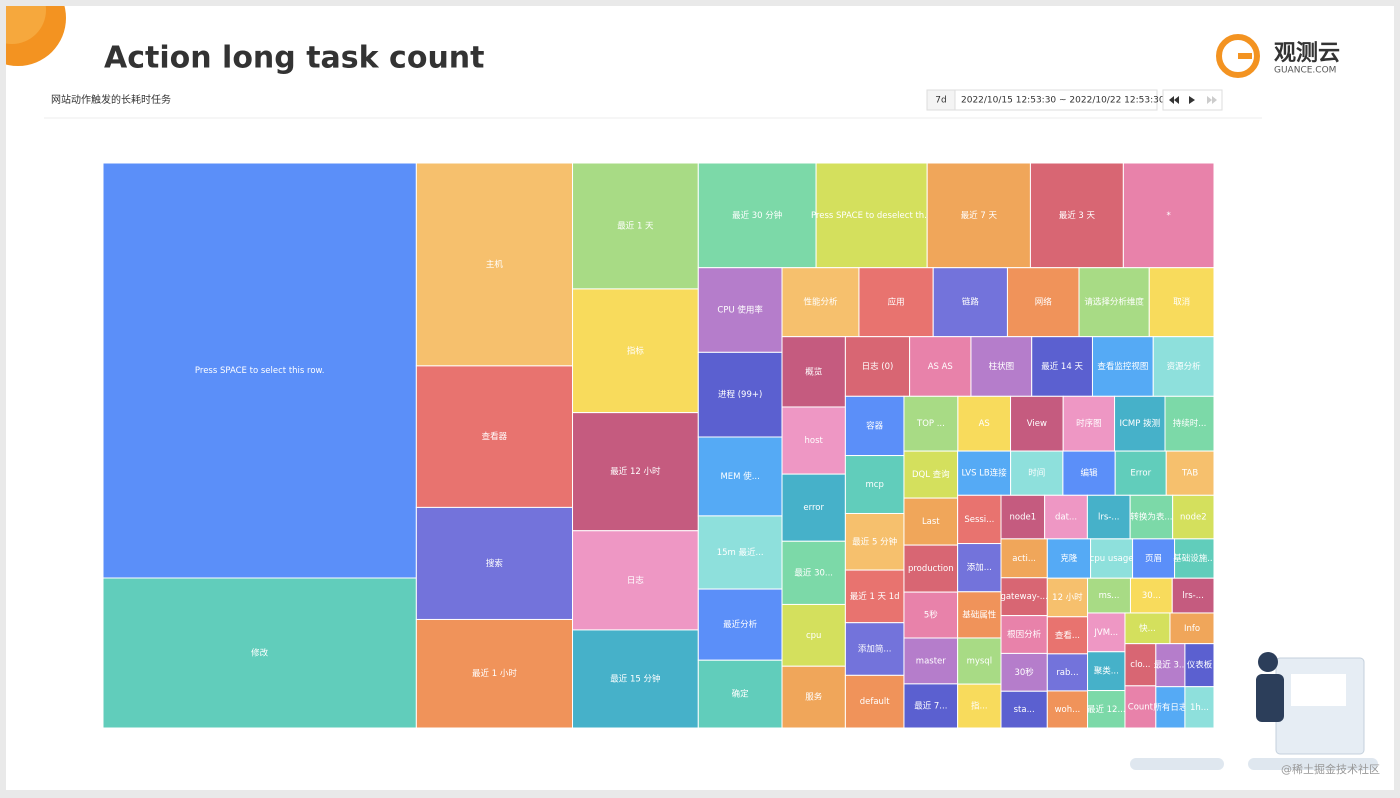 This screenshot has height=798, width=1400. I want to click on cell-label: 概览, so click(813, 371).